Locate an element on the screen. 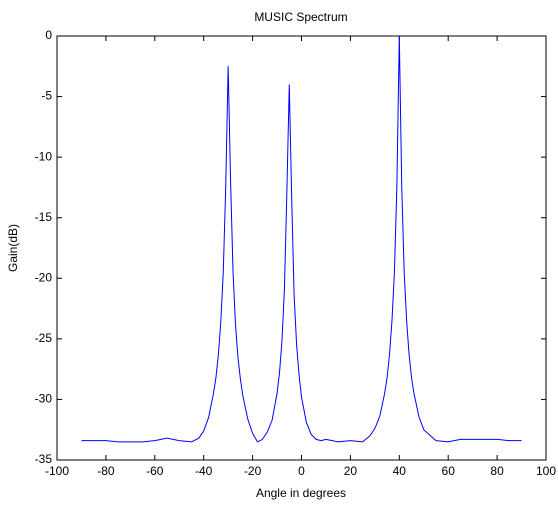 Image resolution: width=558 pixels, height=506 pixels. y-tick-label: -5 is located at coordinates (46, 96).